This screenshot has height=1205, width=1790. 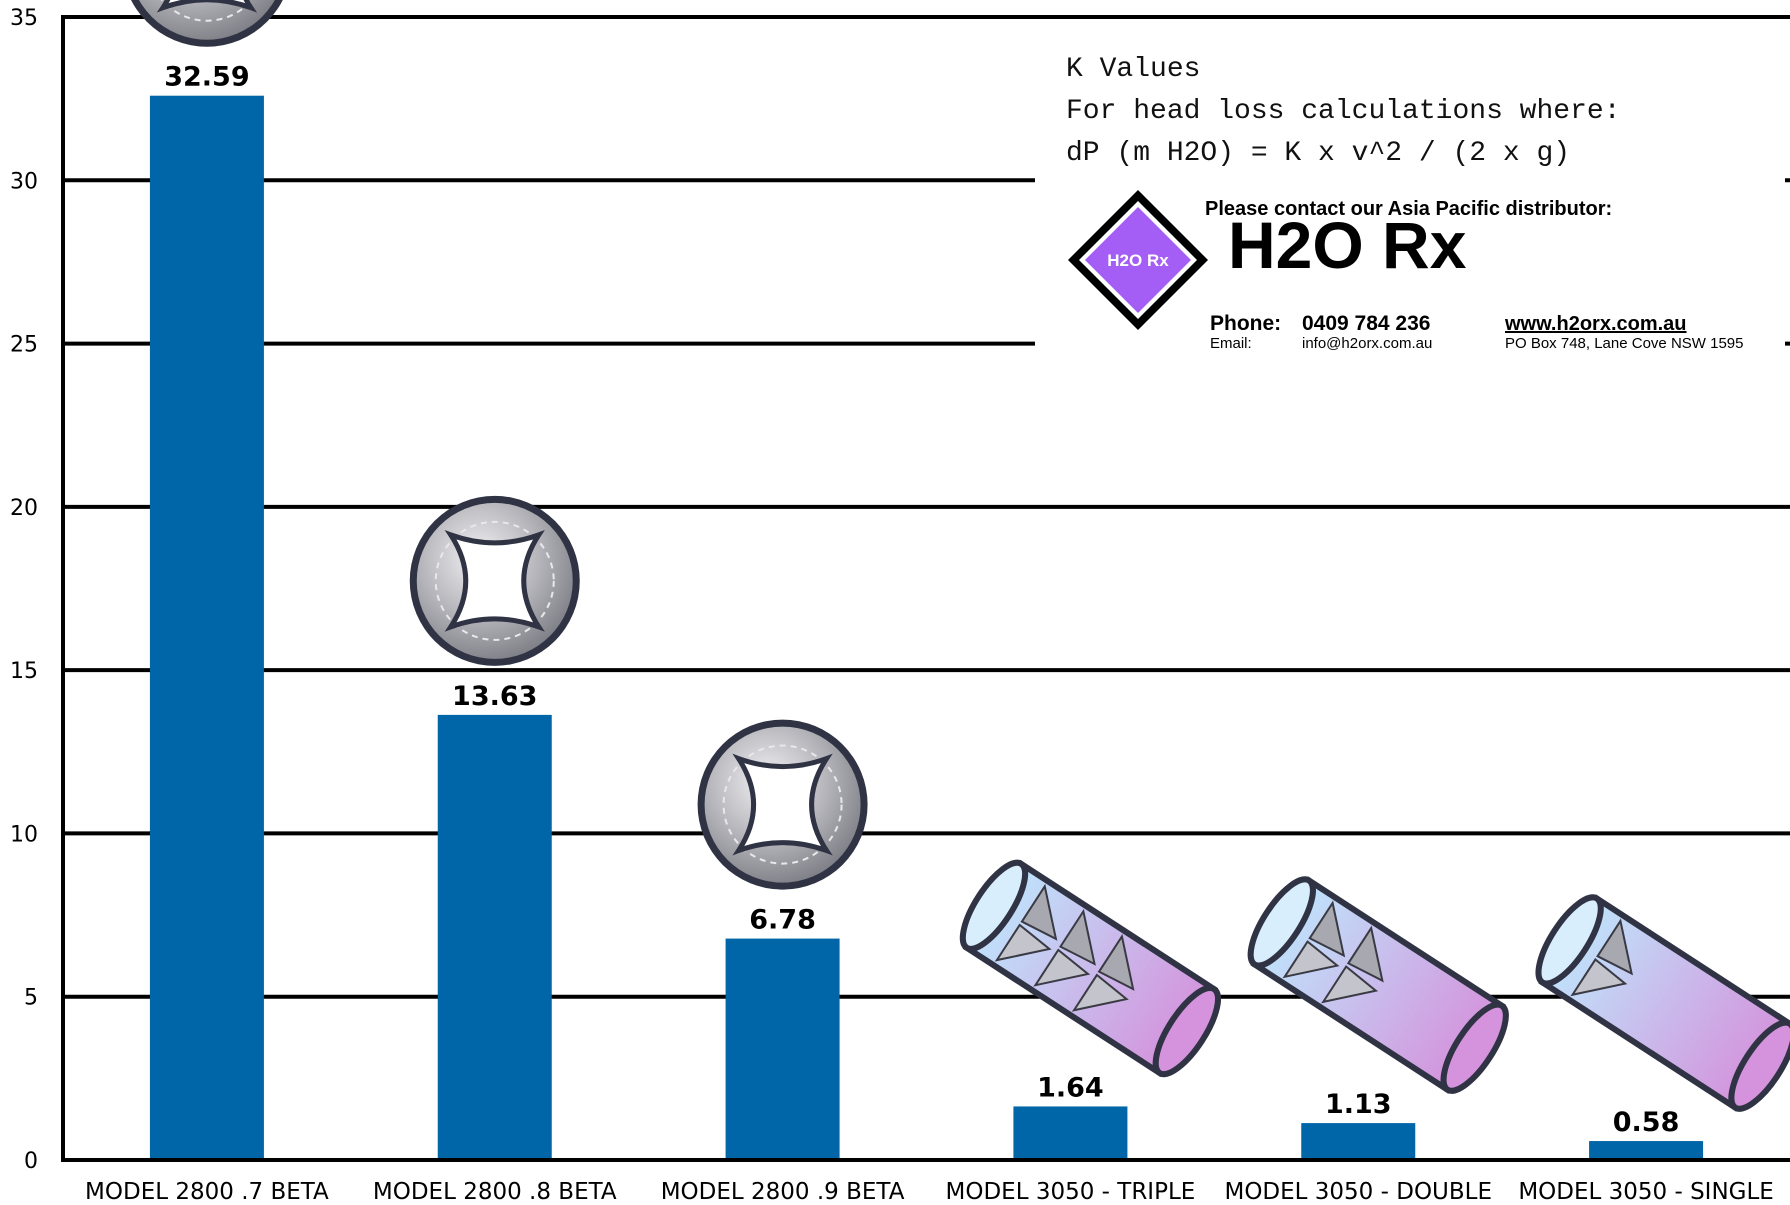 I want to click on y-axis-ticks: 0 5 10 15 20 25 30 35, so click(x=24, y=590).